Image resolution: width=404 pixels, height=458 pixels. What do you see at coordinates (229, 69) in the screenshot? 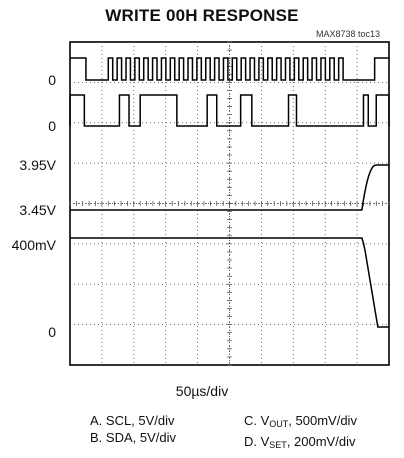
I see `trace-scl` at bounding box center [229, 69].